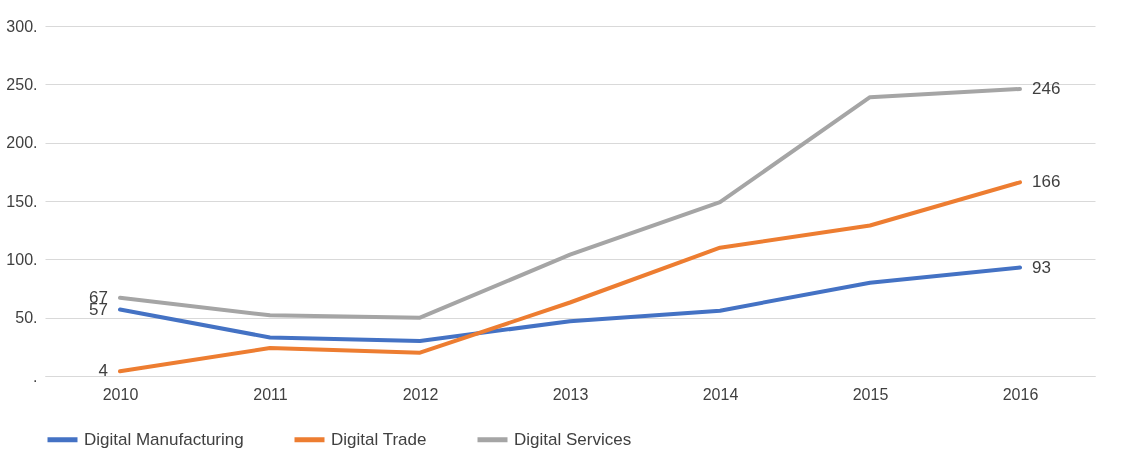  I want to click on line-series, so click(570, 304).